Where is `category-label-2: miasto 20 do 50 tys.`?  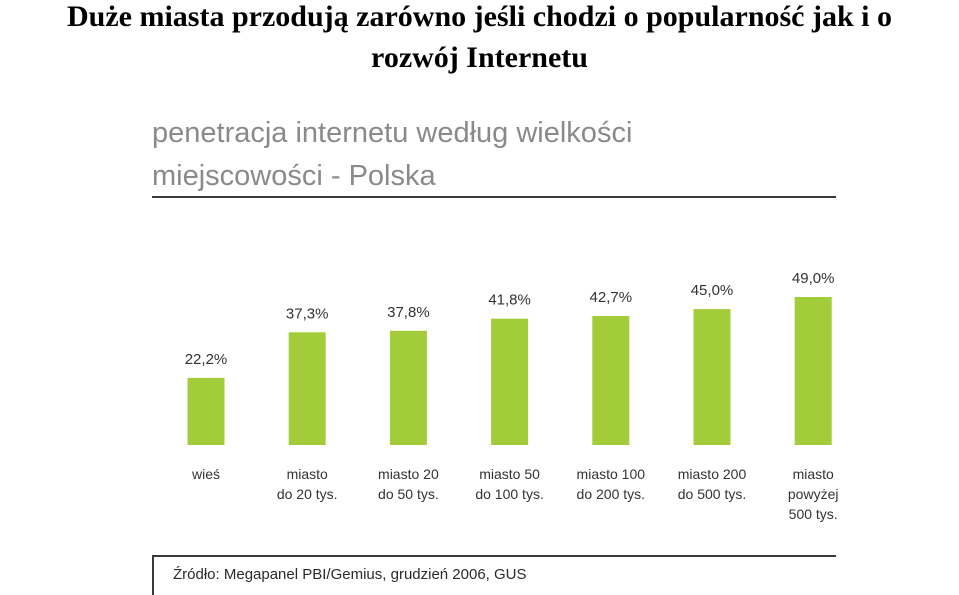
category-label-2: miasto 20 do 50 tys. is located at coordinates (408, 484).